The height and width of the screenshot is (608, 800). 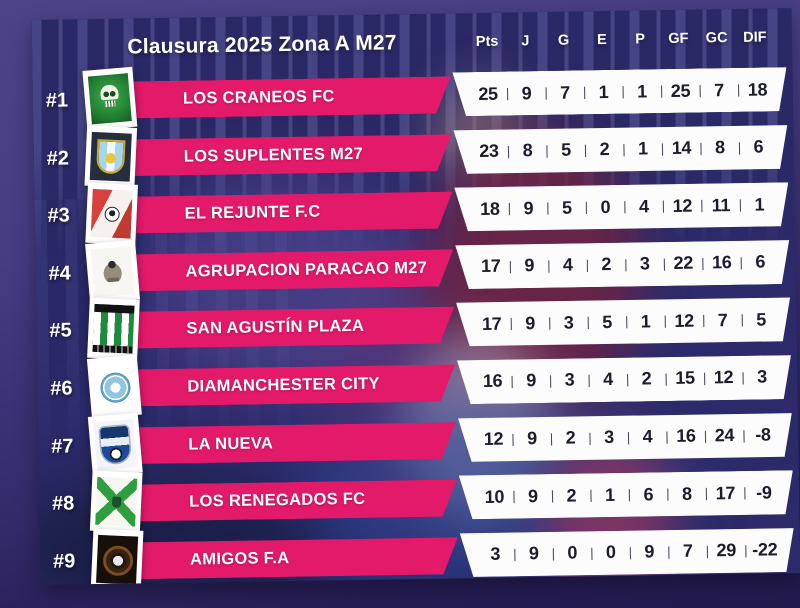 I want to click on rank-label: #8, so click(x=63, y=503).